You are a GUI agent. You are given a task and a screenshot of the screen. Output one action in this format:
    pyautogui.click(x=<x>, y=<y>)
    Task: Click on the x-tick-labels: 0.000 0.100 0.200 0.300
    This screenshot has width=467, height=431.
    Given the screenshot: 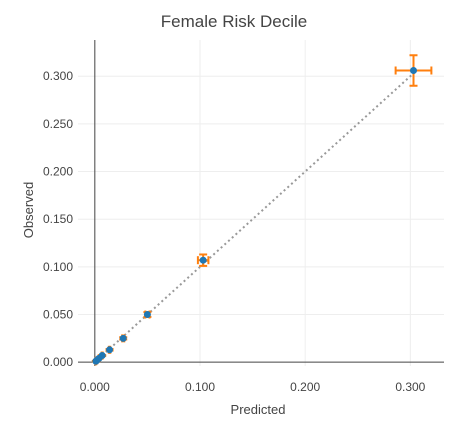 What is the action you would take?
    pyautogui.click(x=253, y=387)
    